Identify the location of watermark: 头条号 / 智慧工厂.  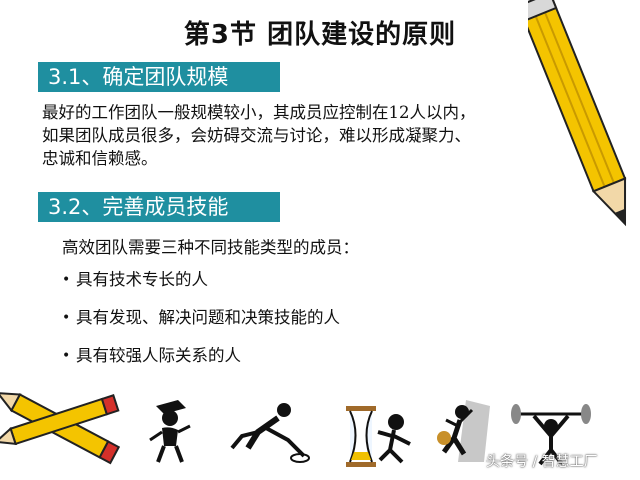
(542, 462).